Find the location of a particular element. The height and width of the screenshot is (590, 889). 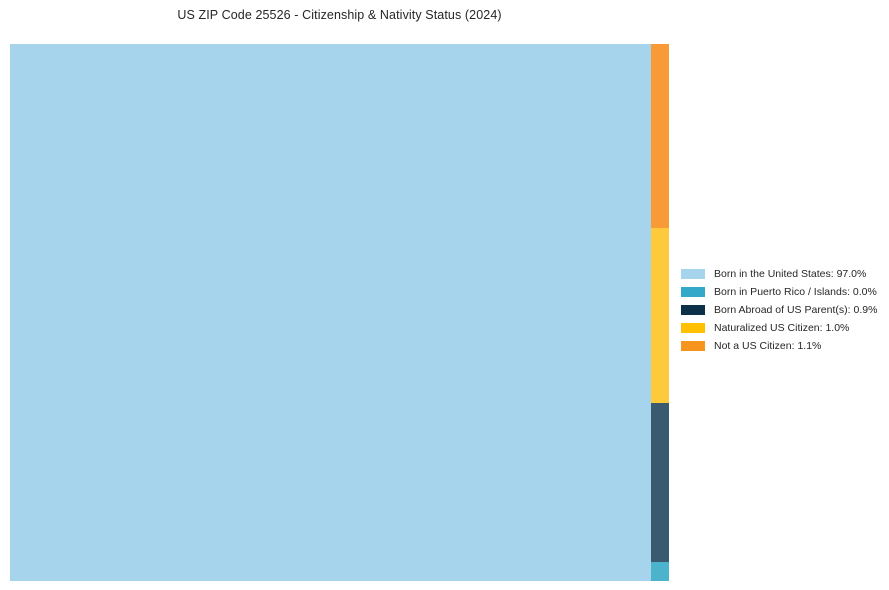

legend-label: Naturalized US Citizen: 1.0% is located at coordinates (782, 327).